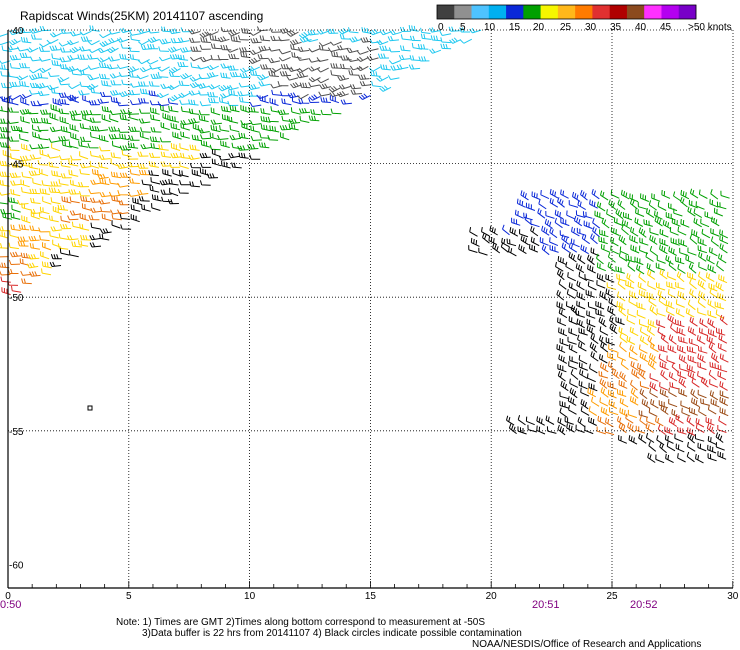  I want to click on legend-label: 35, so click(616, 27).